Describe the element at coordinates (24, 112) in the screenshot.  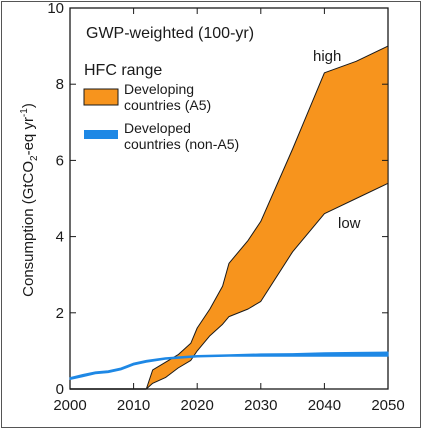
I see `y-axis-label-sup: -1` at that location.